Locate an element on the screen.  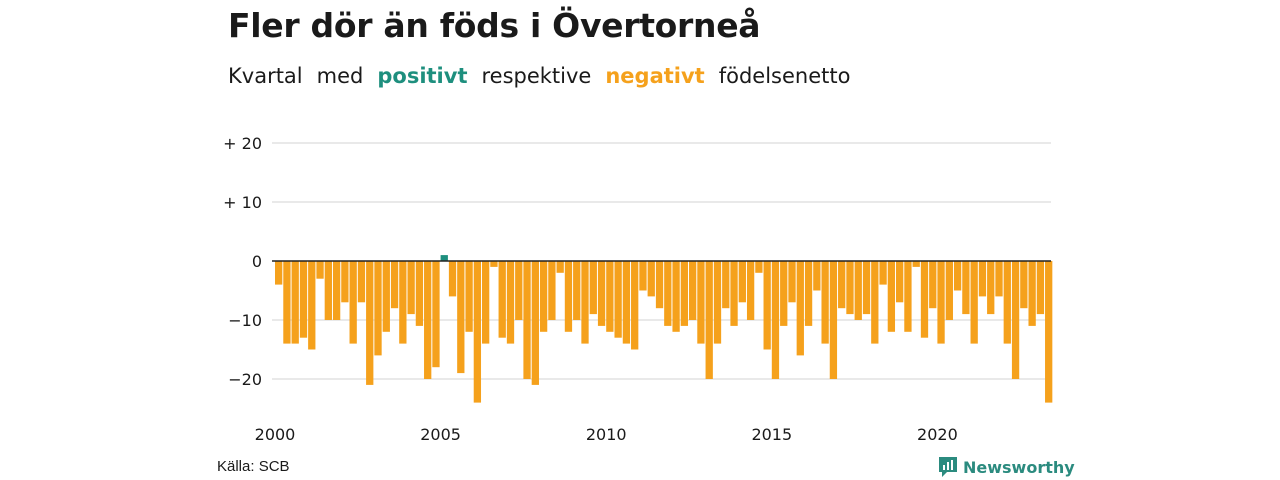
y-tick-label: + 20 is located at coordinates (242, 143).